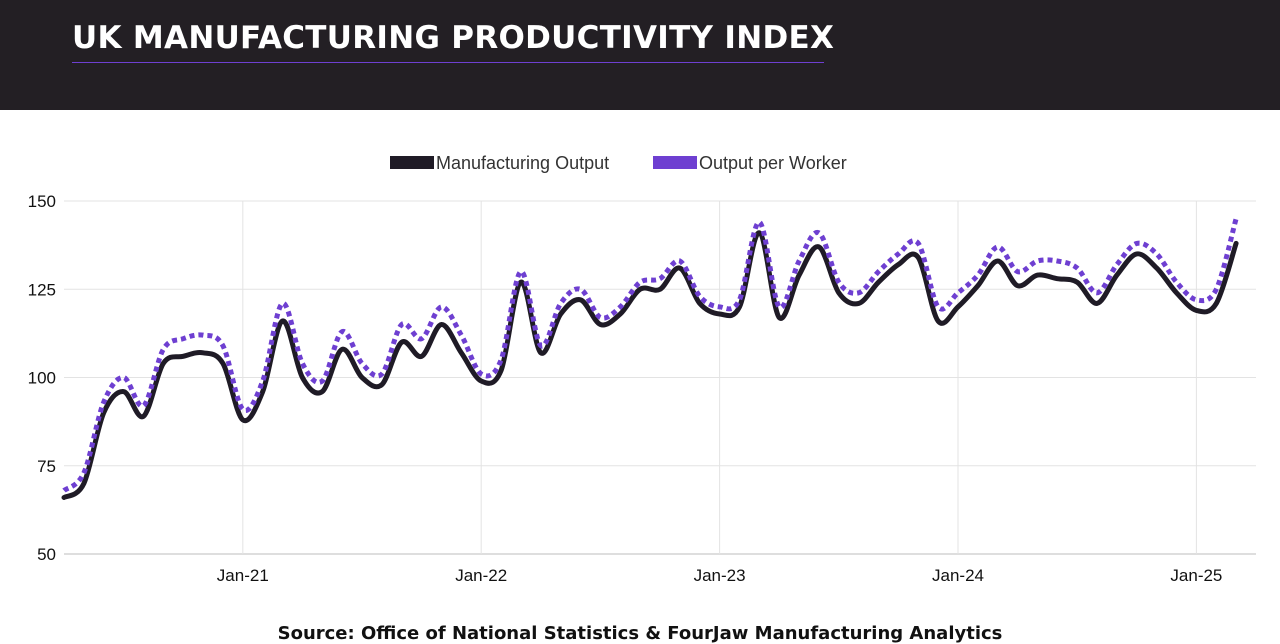 The image size is (1280, 644). I want to click on legend-label: Output per Worker, so click(773, 163).